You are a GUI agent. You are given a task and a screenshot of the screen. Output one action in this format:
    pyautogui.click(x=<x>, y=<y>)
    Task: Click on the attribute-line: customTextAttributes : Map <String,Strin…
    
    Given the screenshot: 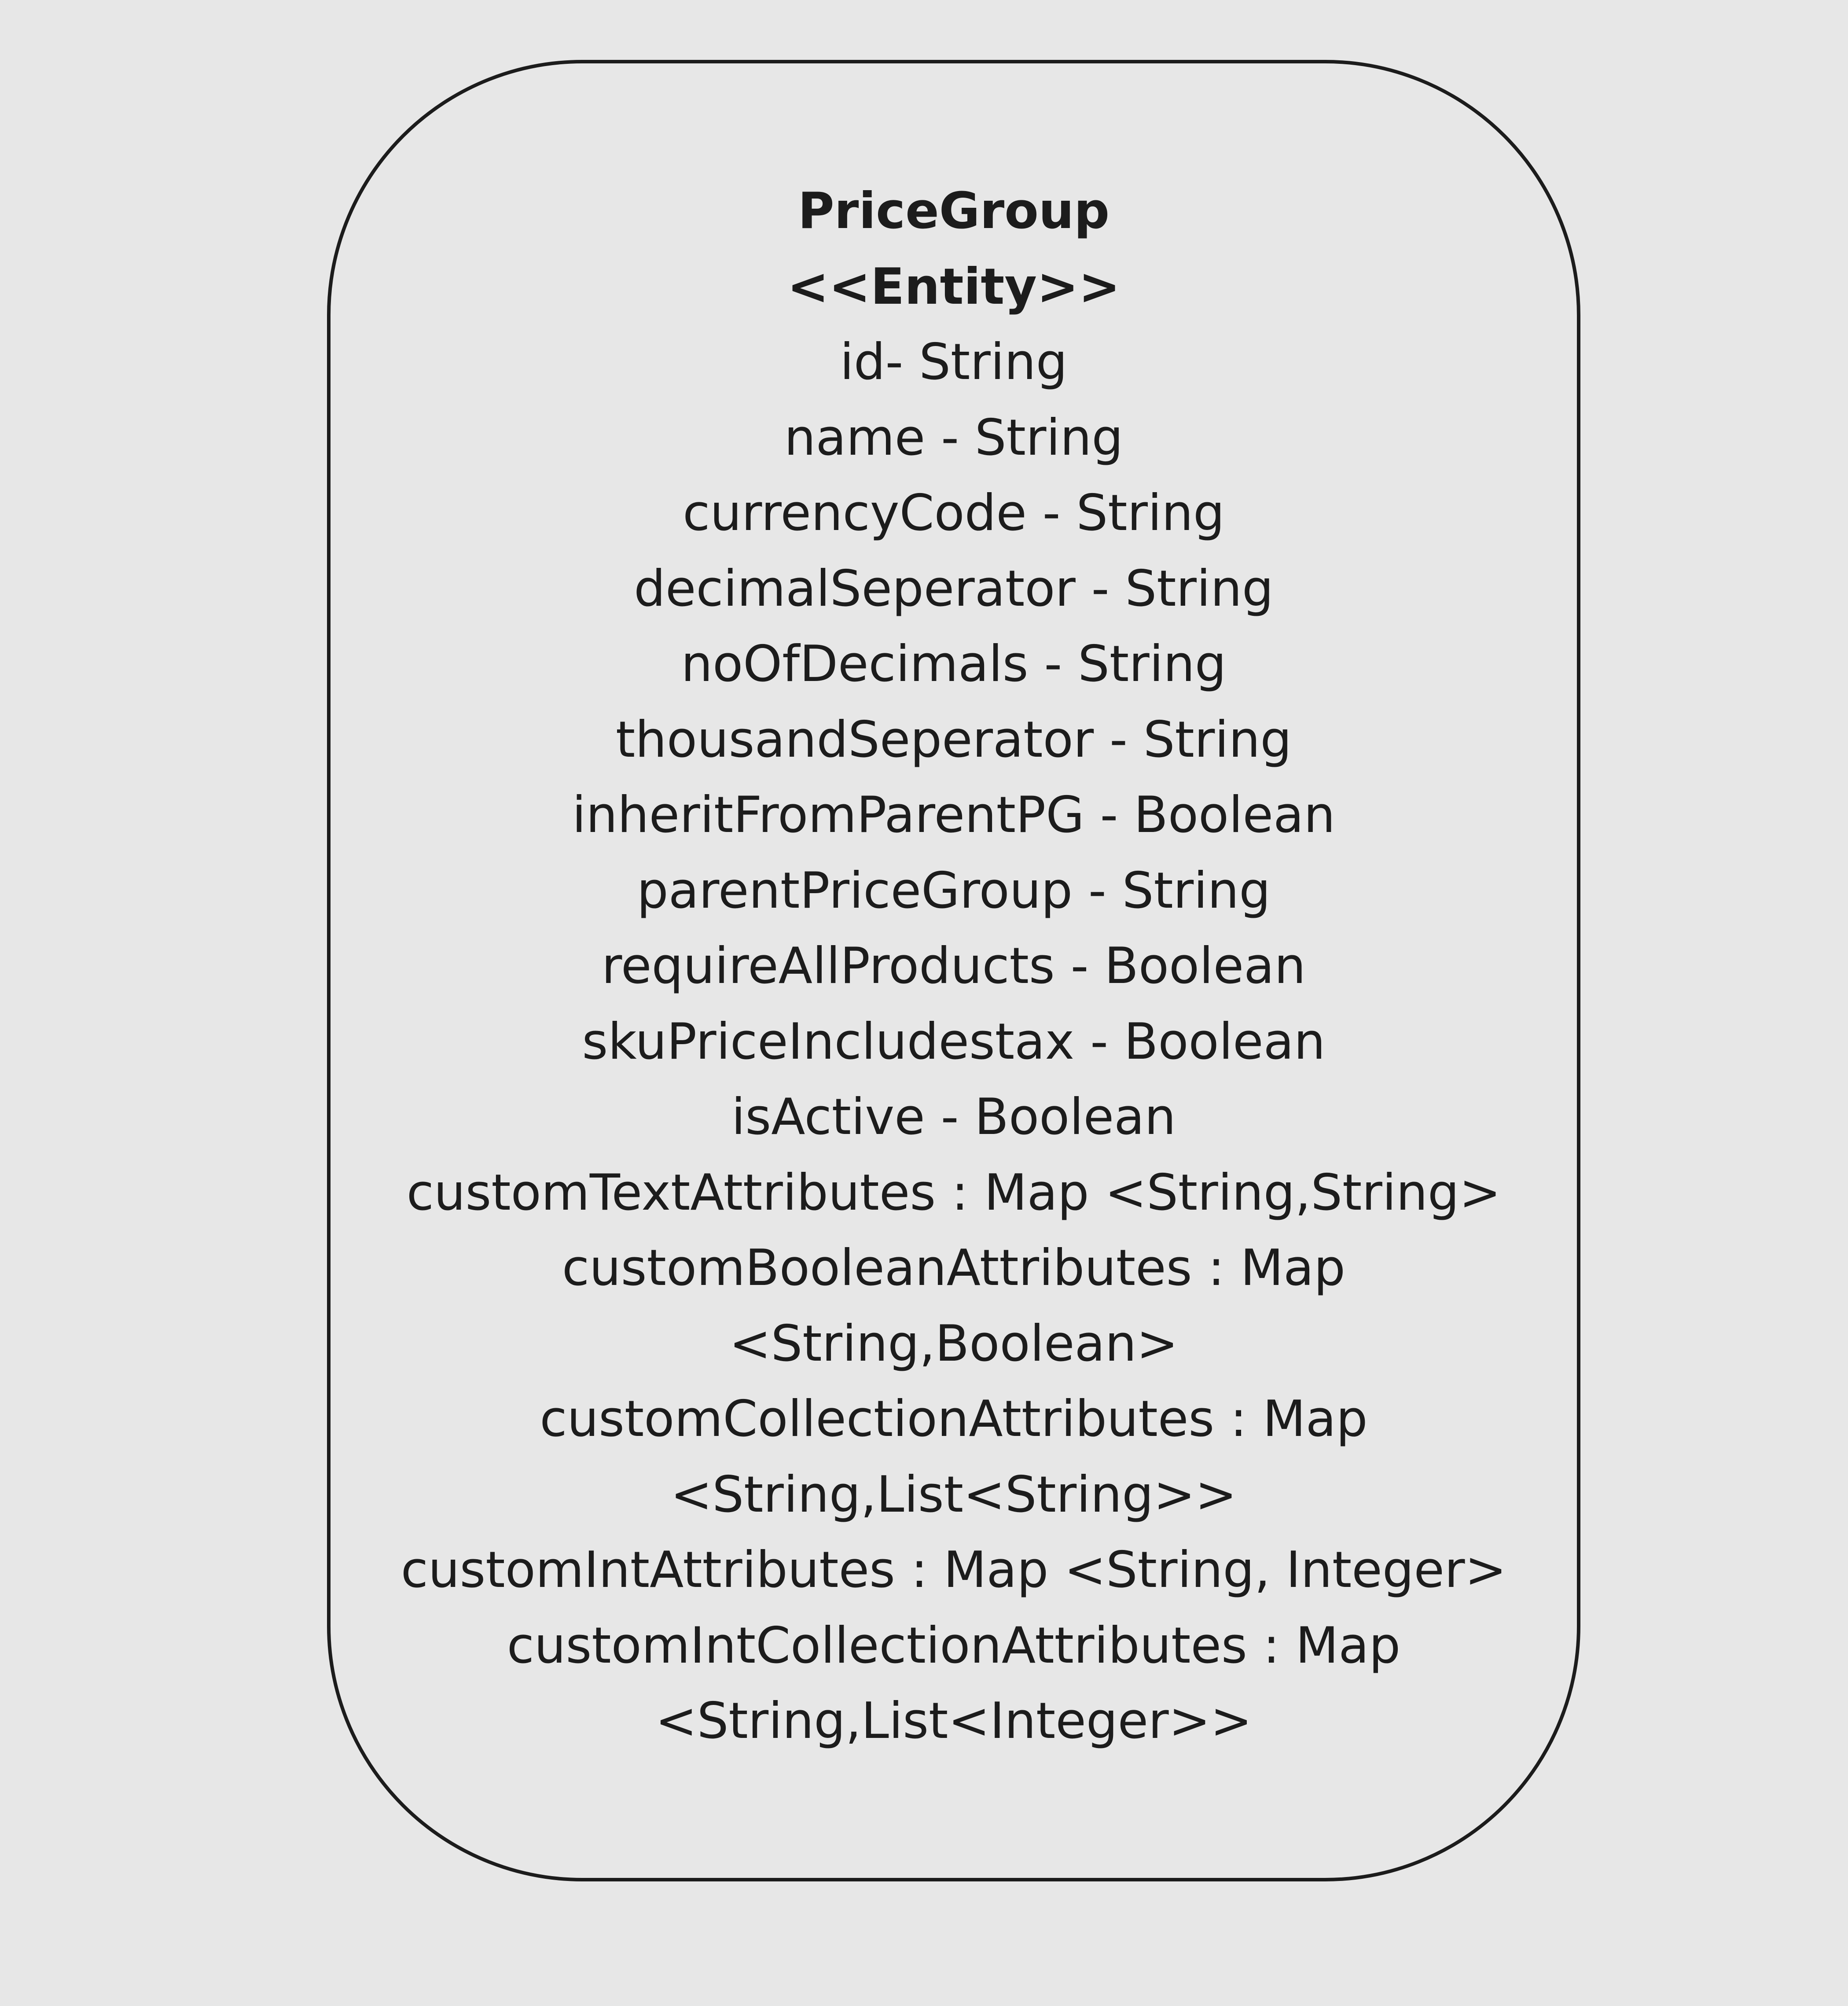 What is the action you would take?
    pyautogui.click(x=954, y=1192)
    